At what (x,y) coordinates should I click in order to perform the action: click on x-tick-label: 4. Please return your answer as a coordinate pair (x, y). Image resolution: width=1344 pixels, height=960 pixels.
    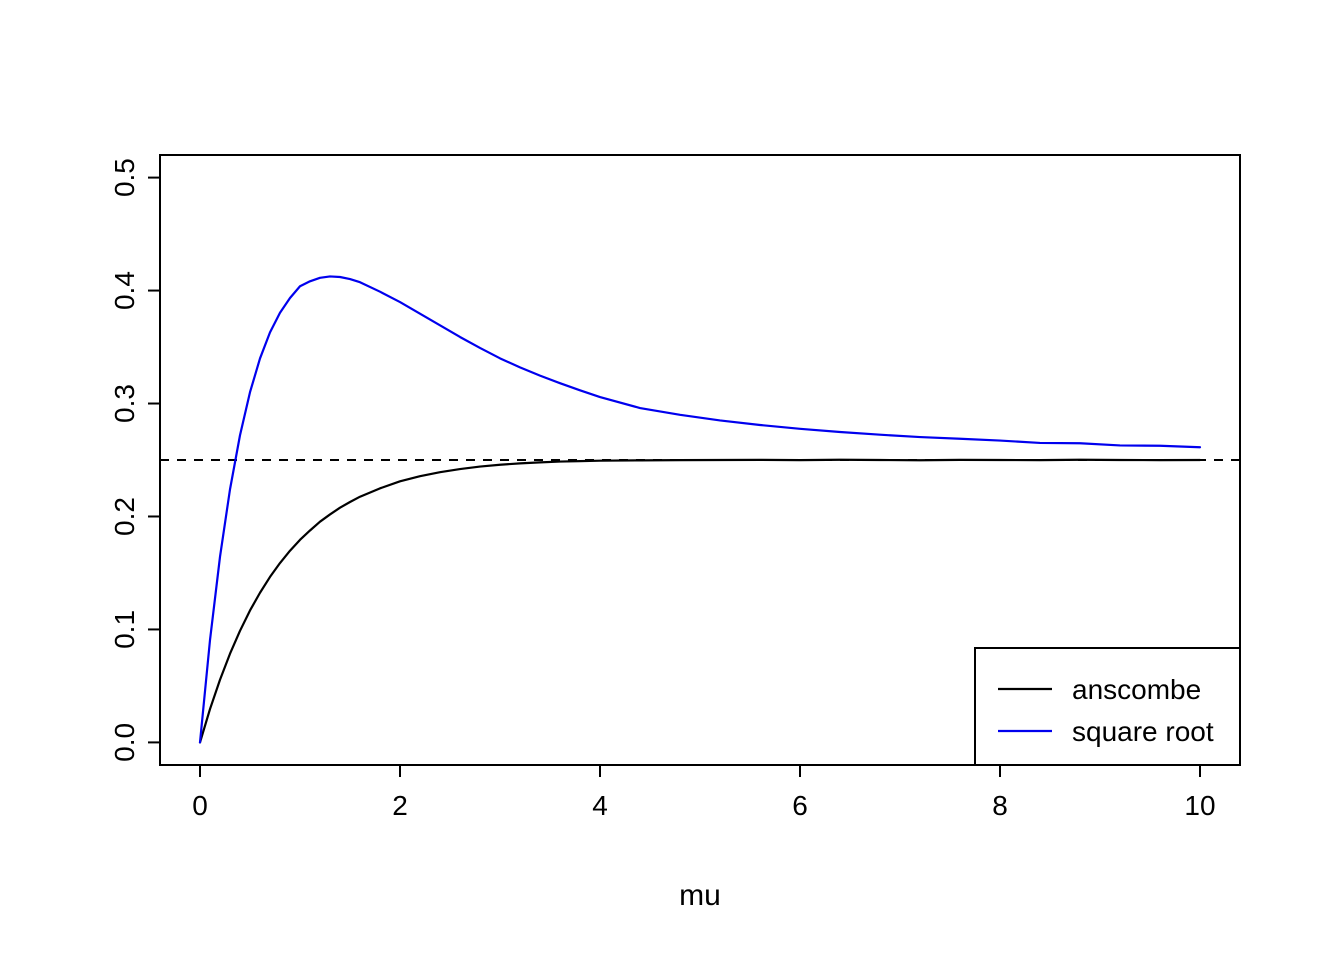
    Looking at the image, I should click on (600, 805).